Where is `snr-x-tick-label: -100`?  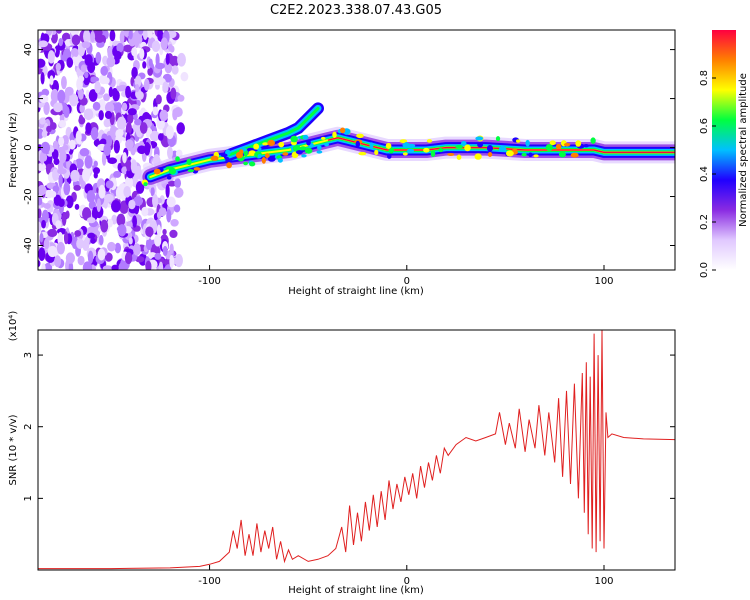 snr-x-tick-label: -100 is located at coordinates (209, 581).